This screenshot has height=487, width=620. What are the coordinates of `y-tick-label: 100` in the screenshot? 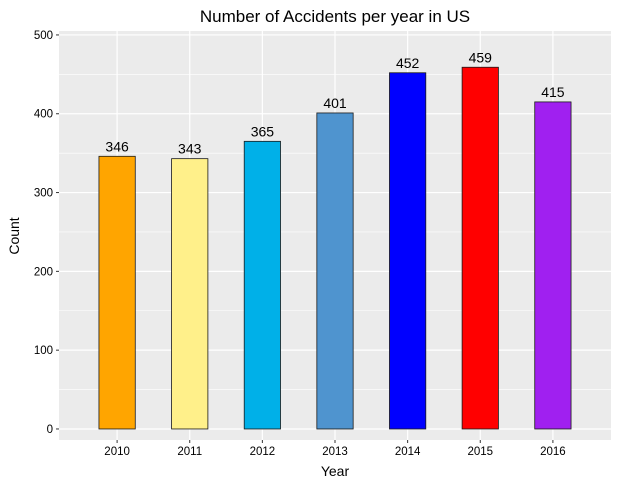 It's located at (43, 351).